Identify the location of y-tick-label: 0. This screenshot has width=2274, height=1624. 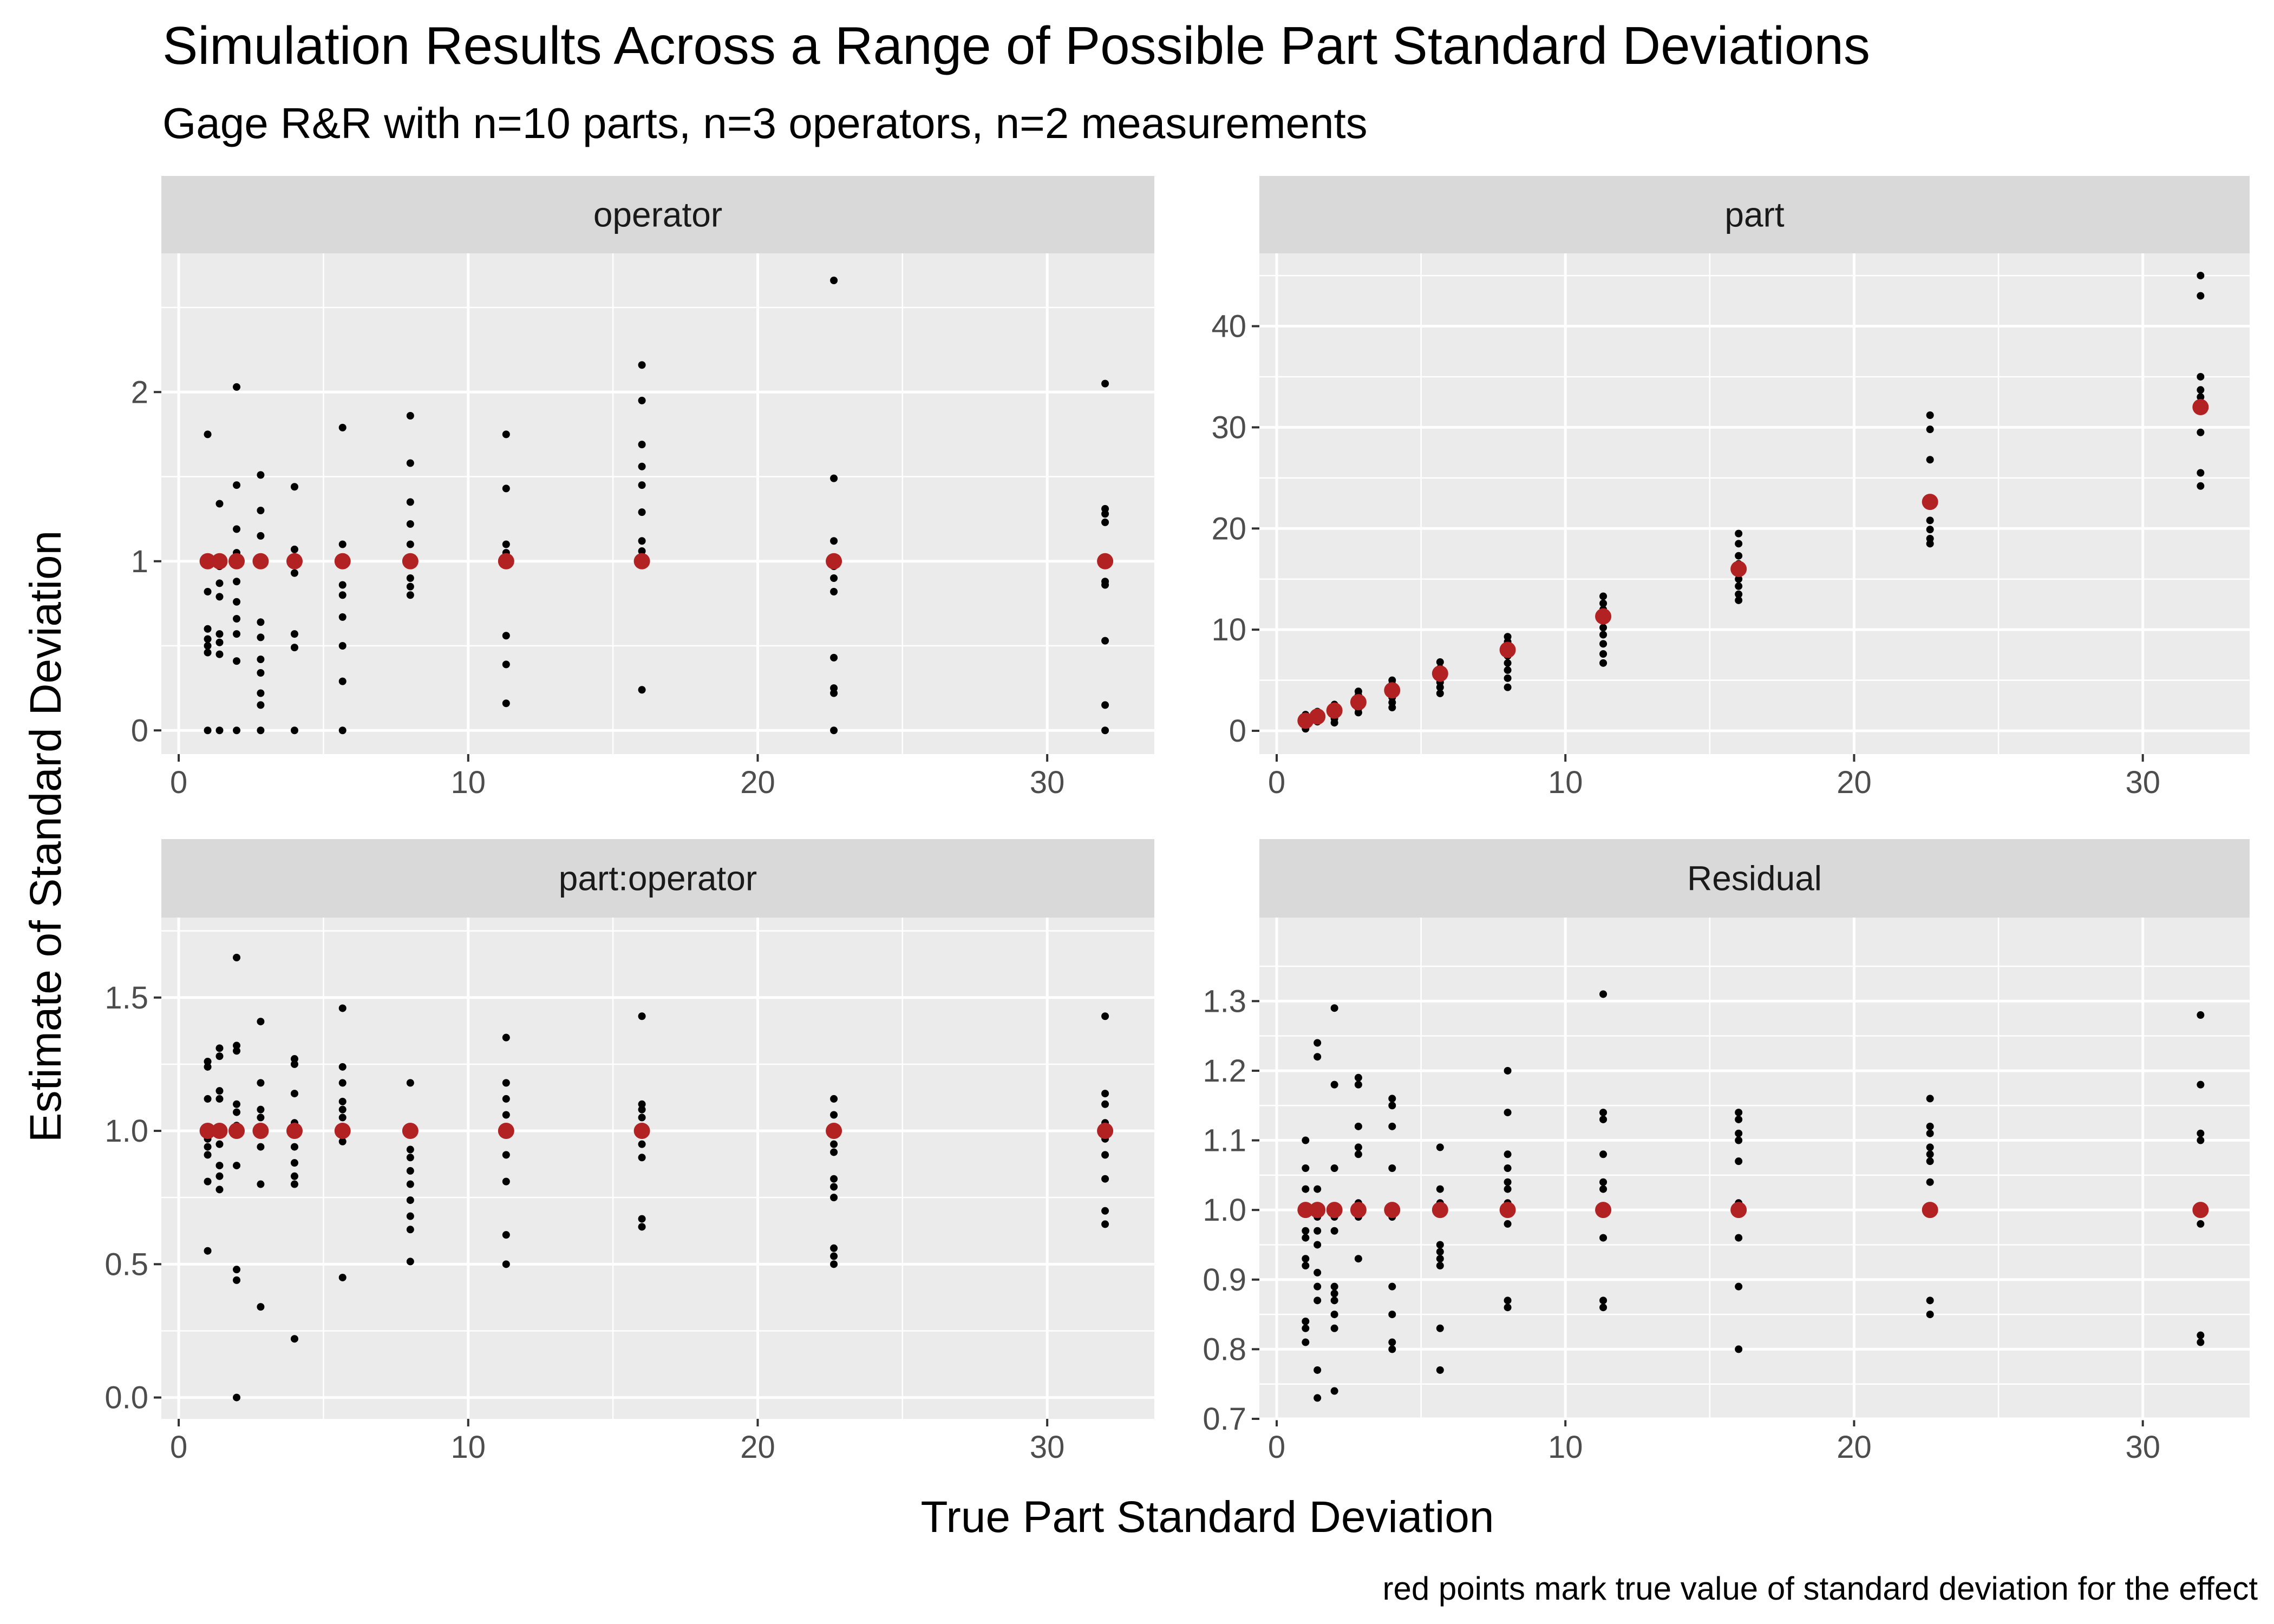
(139, 730).